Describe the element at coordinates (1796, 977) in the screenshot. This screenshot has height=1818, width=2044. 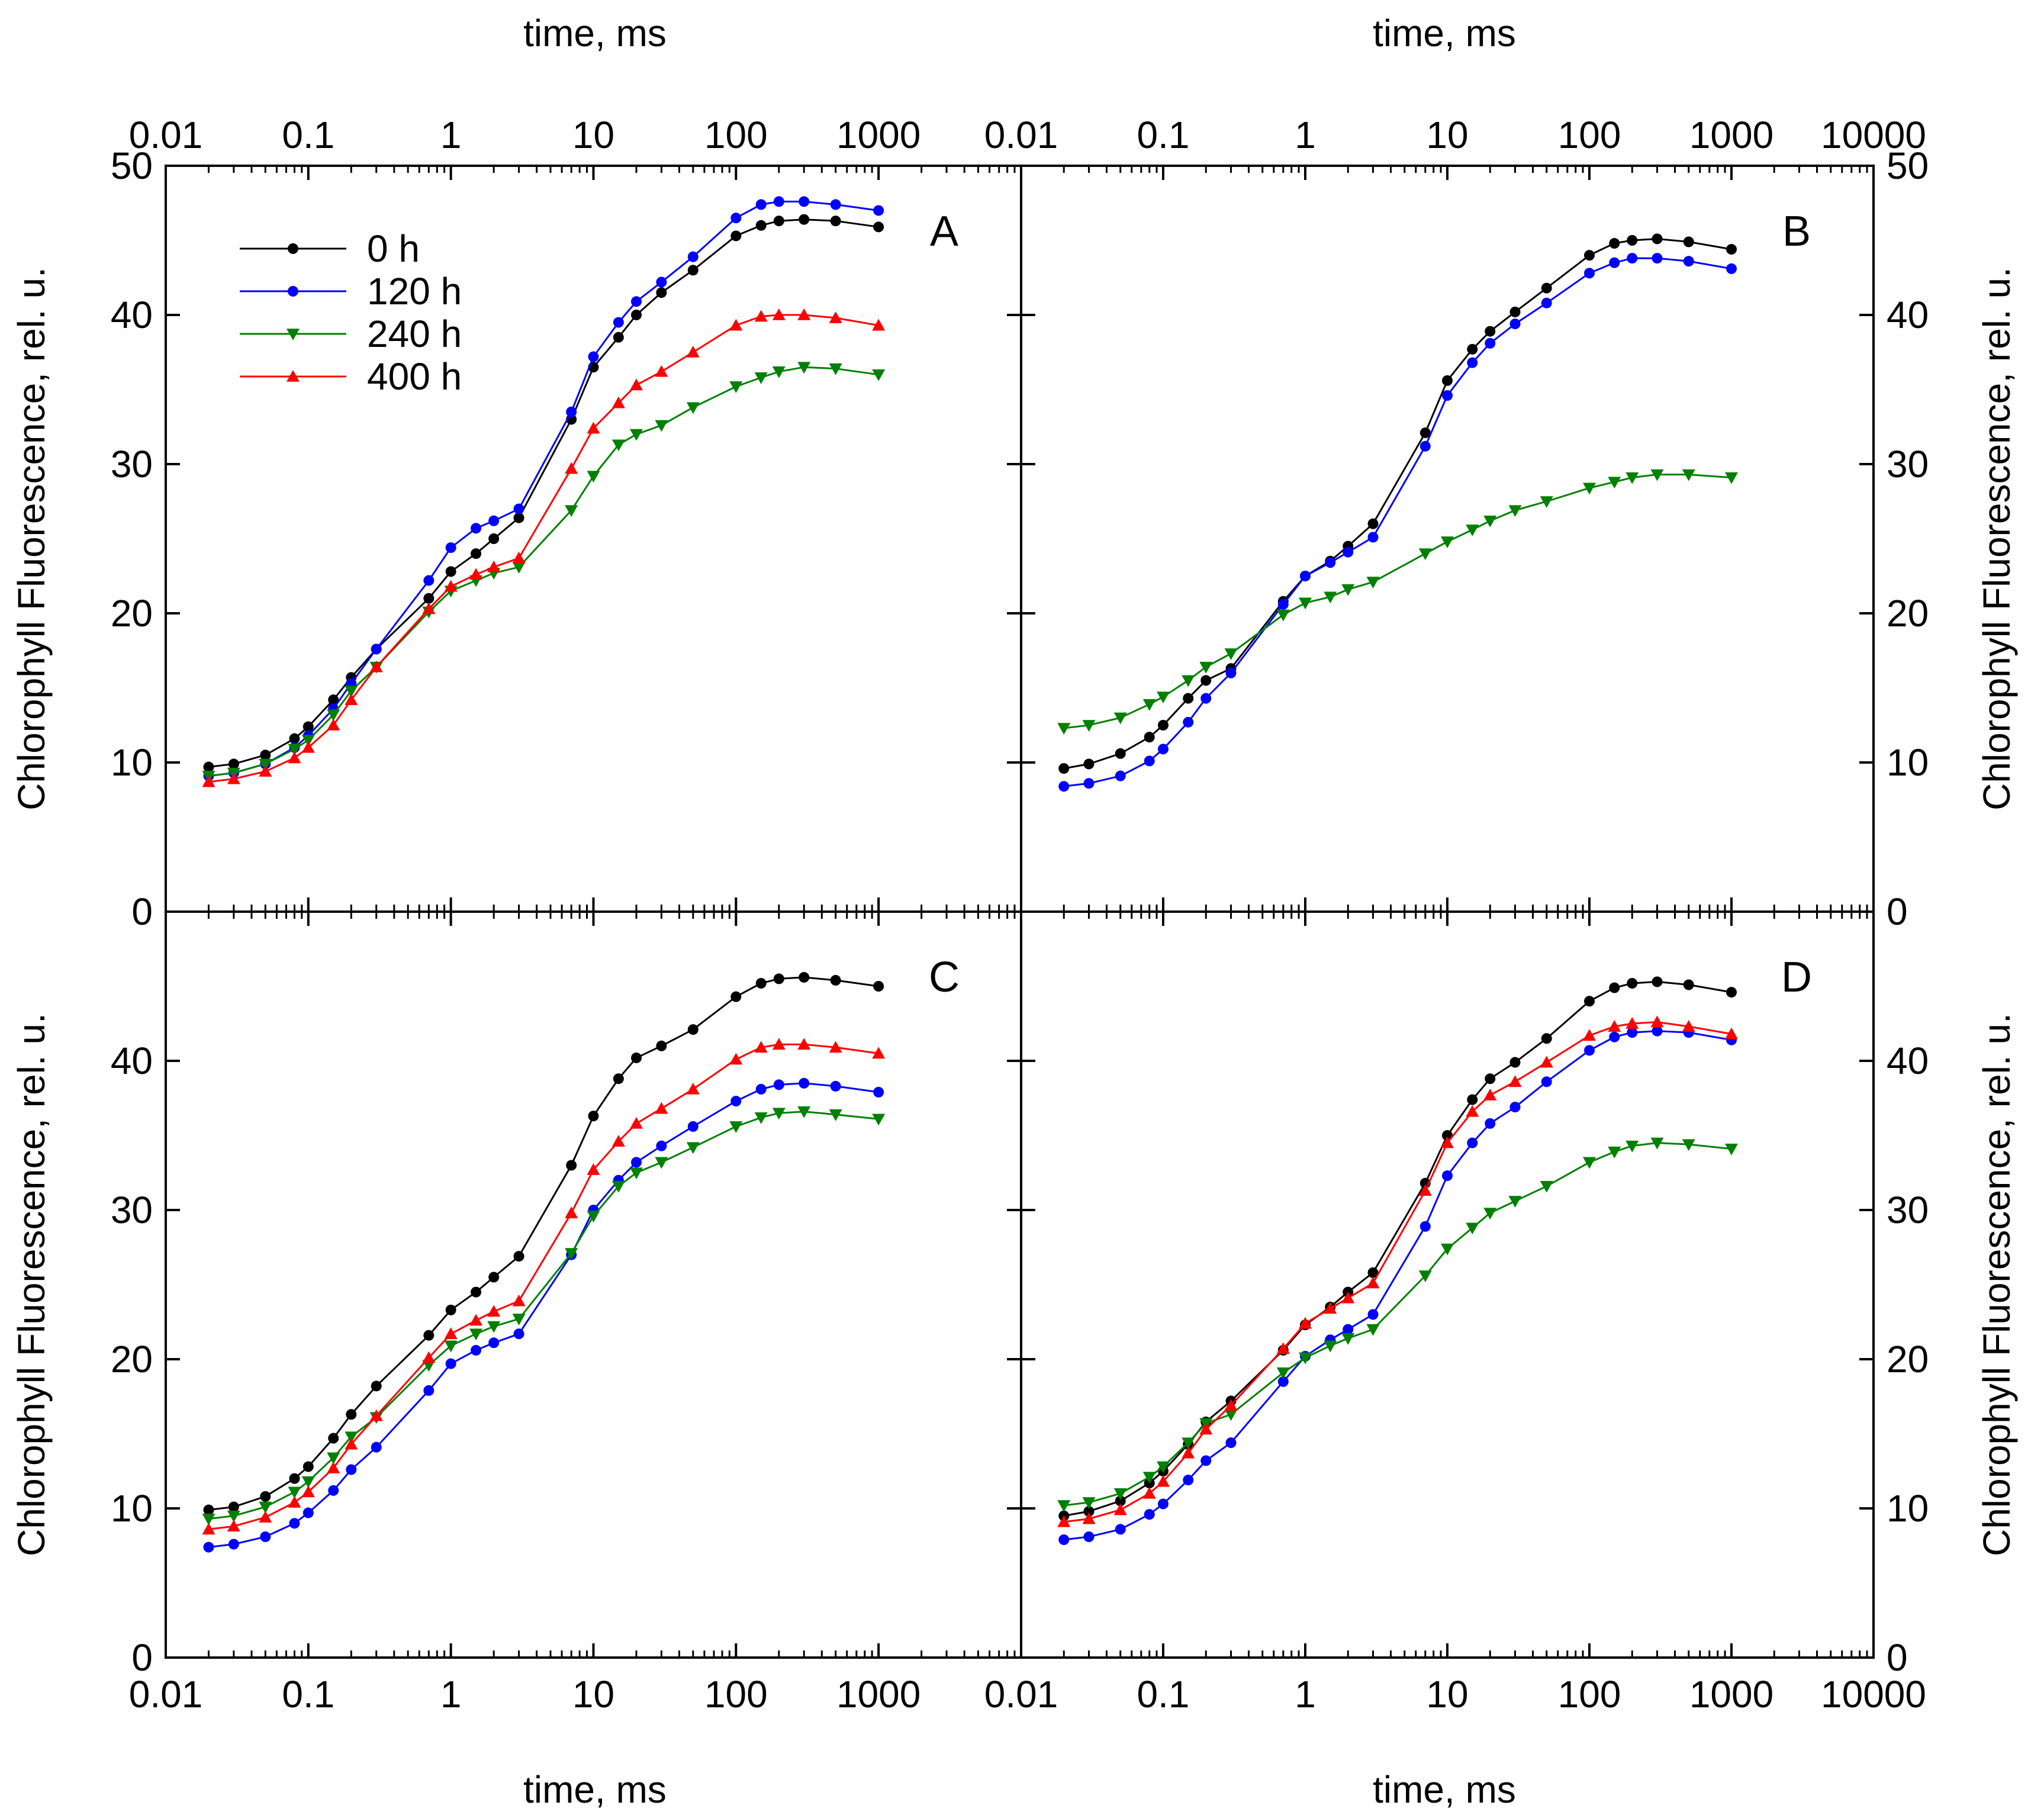
I see `panel-letter: D` at that location.